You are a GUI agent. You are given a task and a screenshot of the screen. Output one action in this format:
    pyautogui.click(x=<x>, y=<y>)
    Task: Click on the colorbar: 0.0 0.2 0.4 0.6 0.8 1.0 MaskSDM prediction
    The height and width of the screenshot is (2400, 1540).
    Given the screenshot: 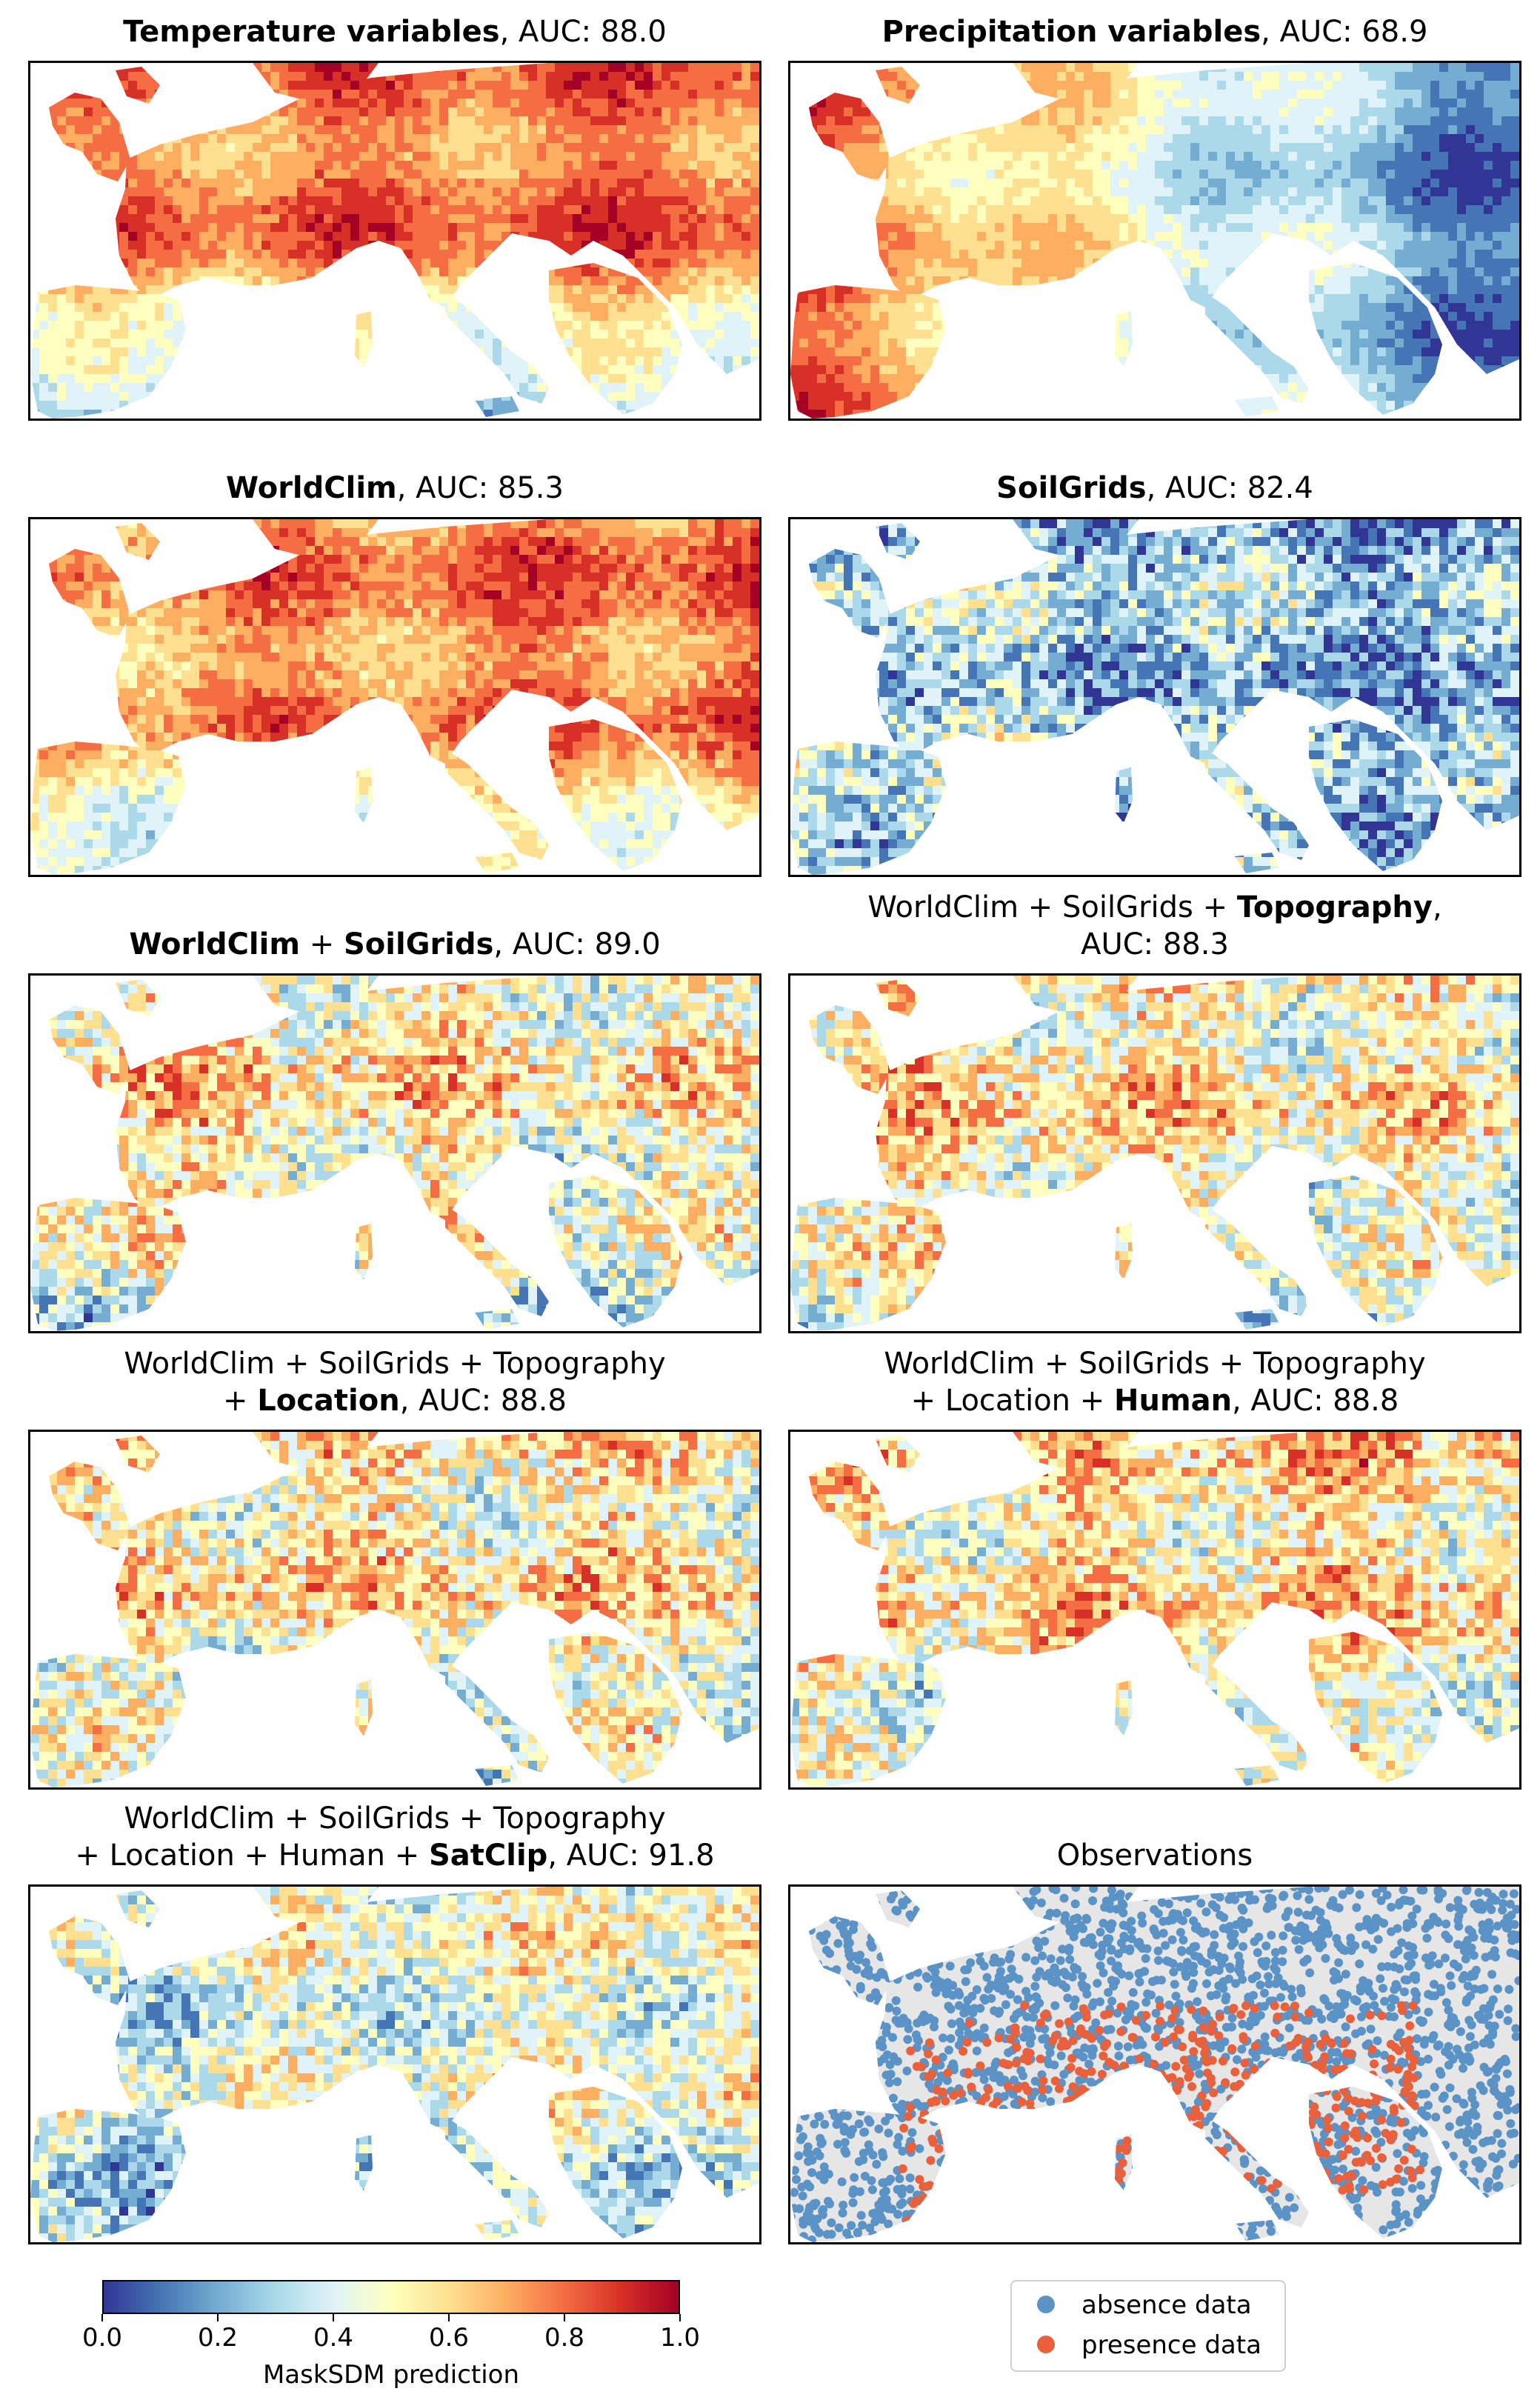 What is the action you would take?
    pyautogui.click(x=391, y=2339)
    